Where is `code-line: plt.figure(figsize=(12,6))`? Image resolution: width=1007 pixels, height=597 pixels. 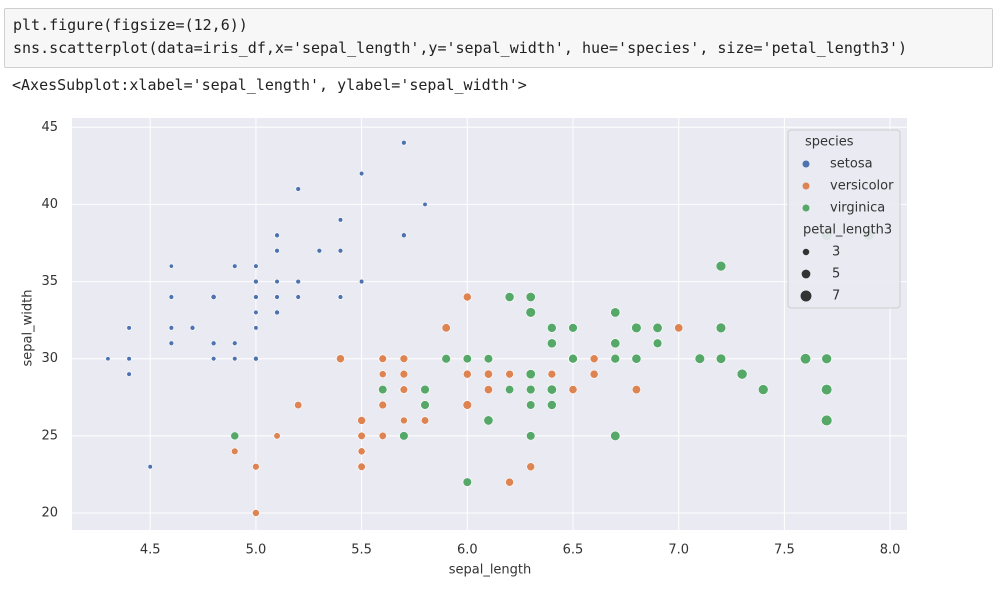
code-line: plt.figure(figsize=(12,6)) is located at coordinates (130, 25).